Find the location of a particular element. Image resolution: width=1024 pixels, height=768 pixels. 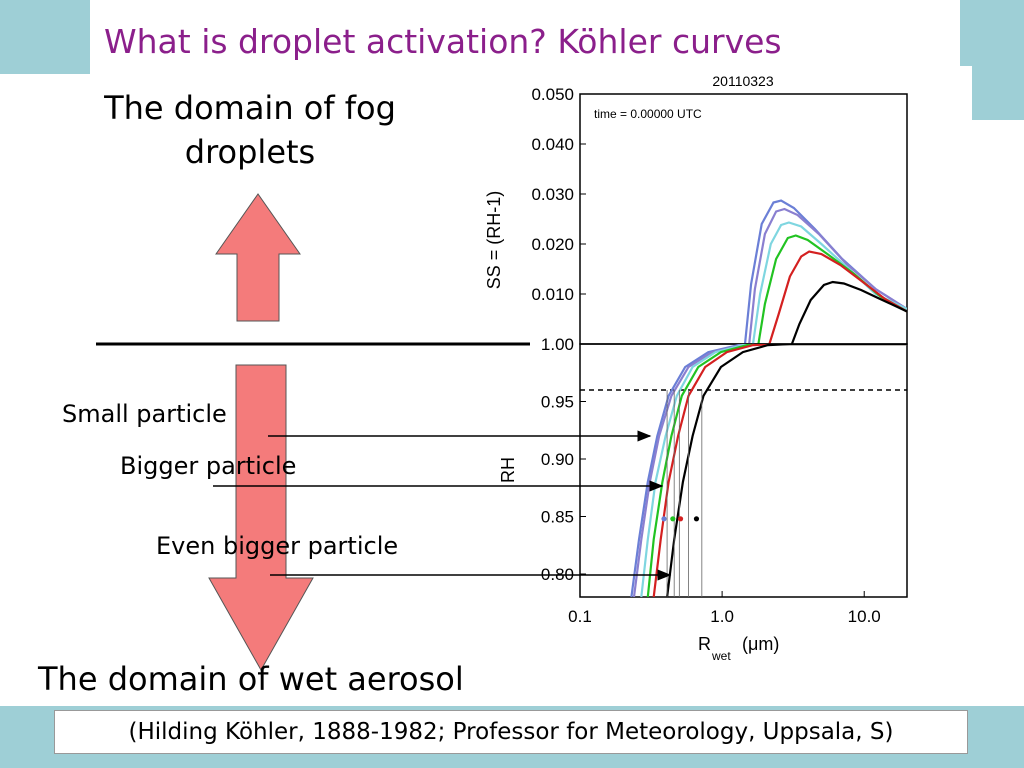

rh-xlabel-unit: (μm) is located at coordinates (760, 644).